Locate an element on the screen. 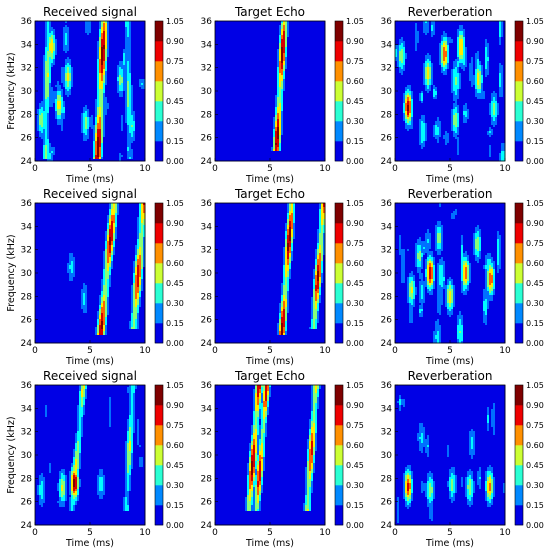 The height and width of the screenshot is (551, 550). panel-title: Received signal is located at coordinates (90, 194).